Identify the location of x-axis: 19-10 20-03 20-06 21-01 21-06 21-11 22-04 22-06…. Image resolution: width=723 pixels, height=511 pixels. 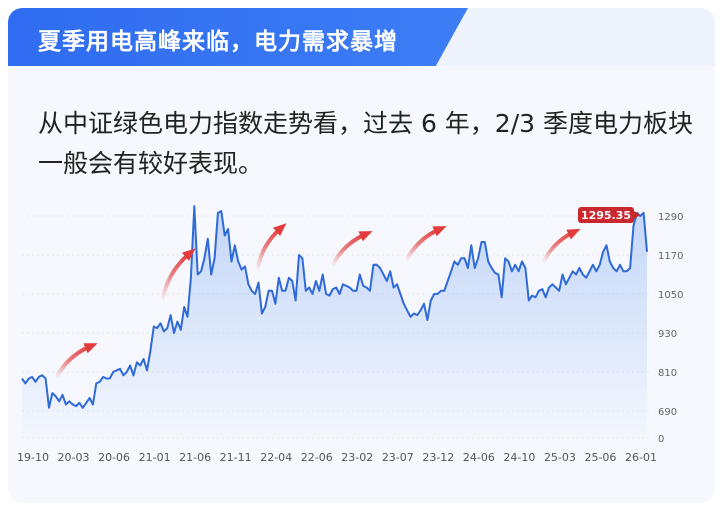
(337, 457).